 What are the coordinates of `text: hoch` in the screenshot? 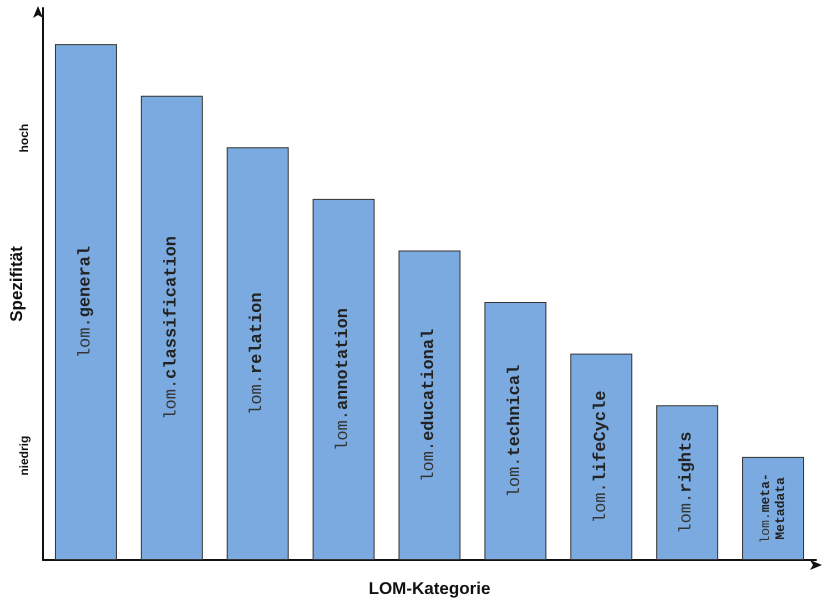 It's located at (24, 138).